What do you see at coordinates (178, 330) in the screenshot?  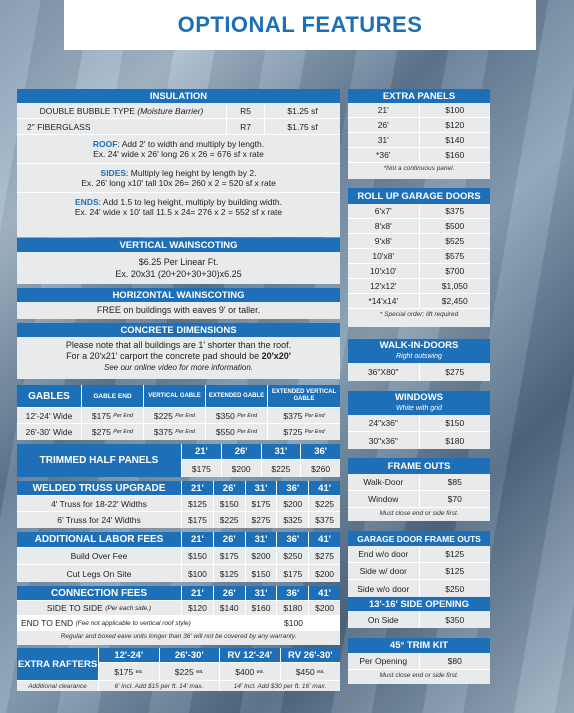 I see `concrete-header: CONCRETE DIMENSIONS` at bounding box center [178, 330].